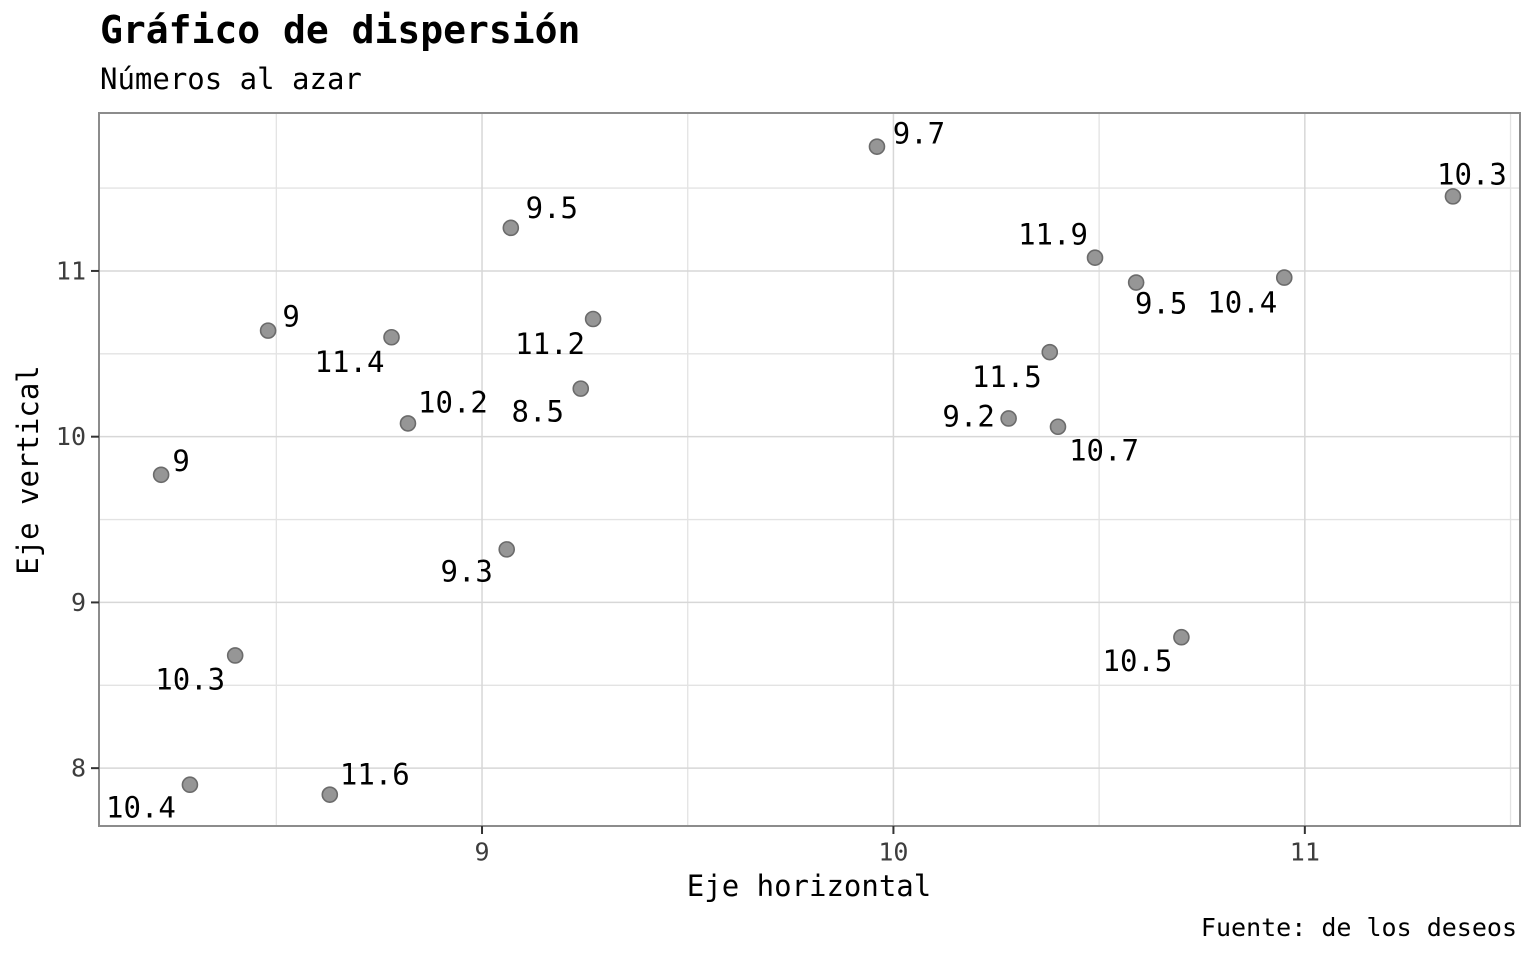 The height and width of the screenshot is (960, 1536). Describe the element at coordinates (1305, 852) in the screenshot. I see `x-axis-tick-label: 11` at that location.